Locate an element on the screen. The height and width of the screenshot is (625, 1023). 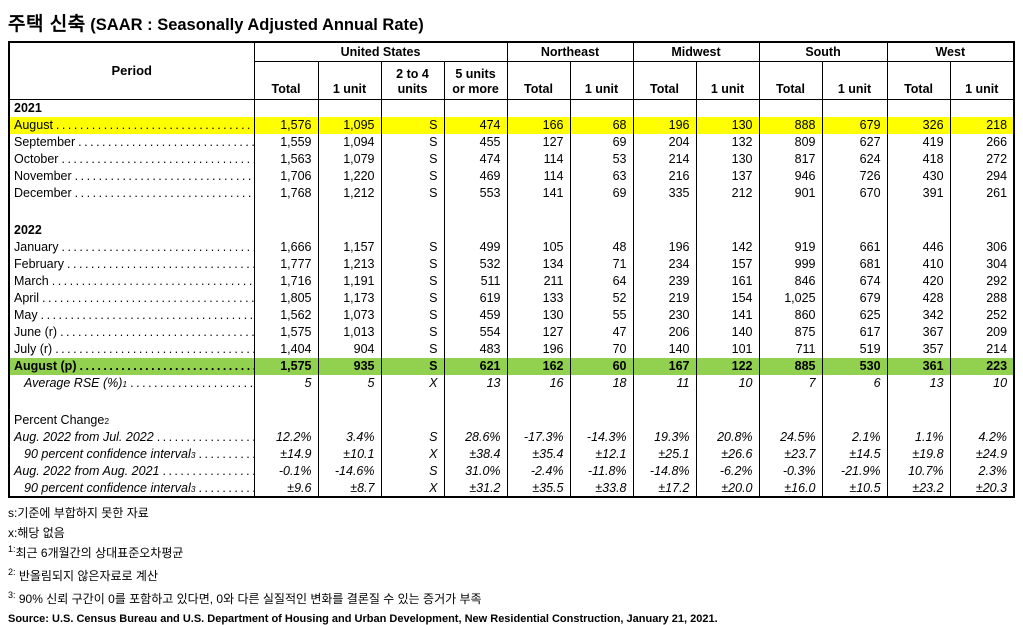
value-cell: 430 is located at coordinates (918, 176).